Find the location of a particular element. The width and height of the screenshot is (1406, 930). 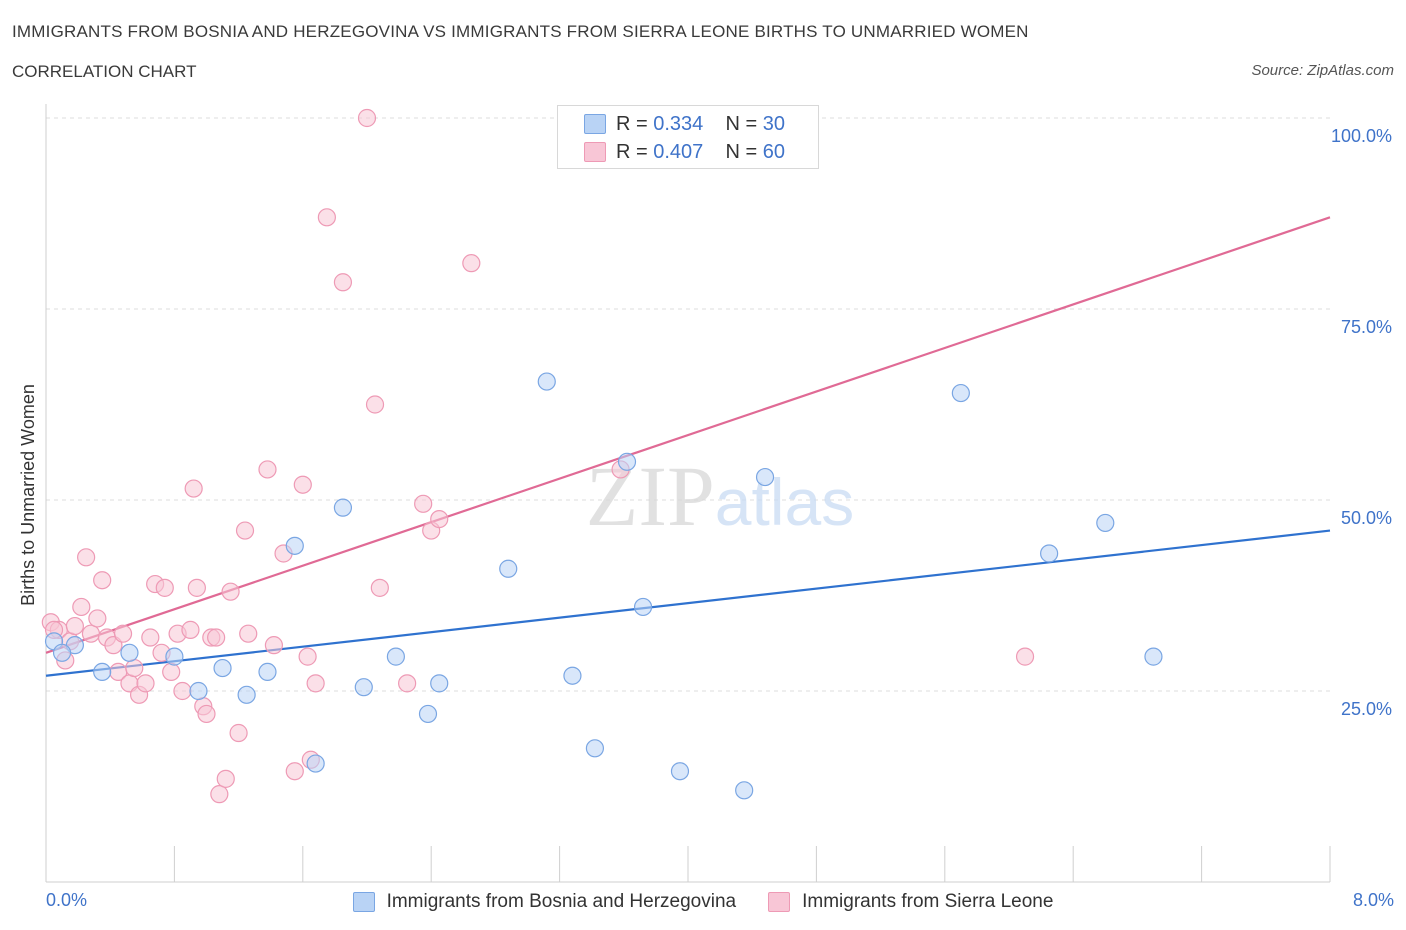

y-axis-title: Births to Unmarried Women is located at coordinates (28, 495).